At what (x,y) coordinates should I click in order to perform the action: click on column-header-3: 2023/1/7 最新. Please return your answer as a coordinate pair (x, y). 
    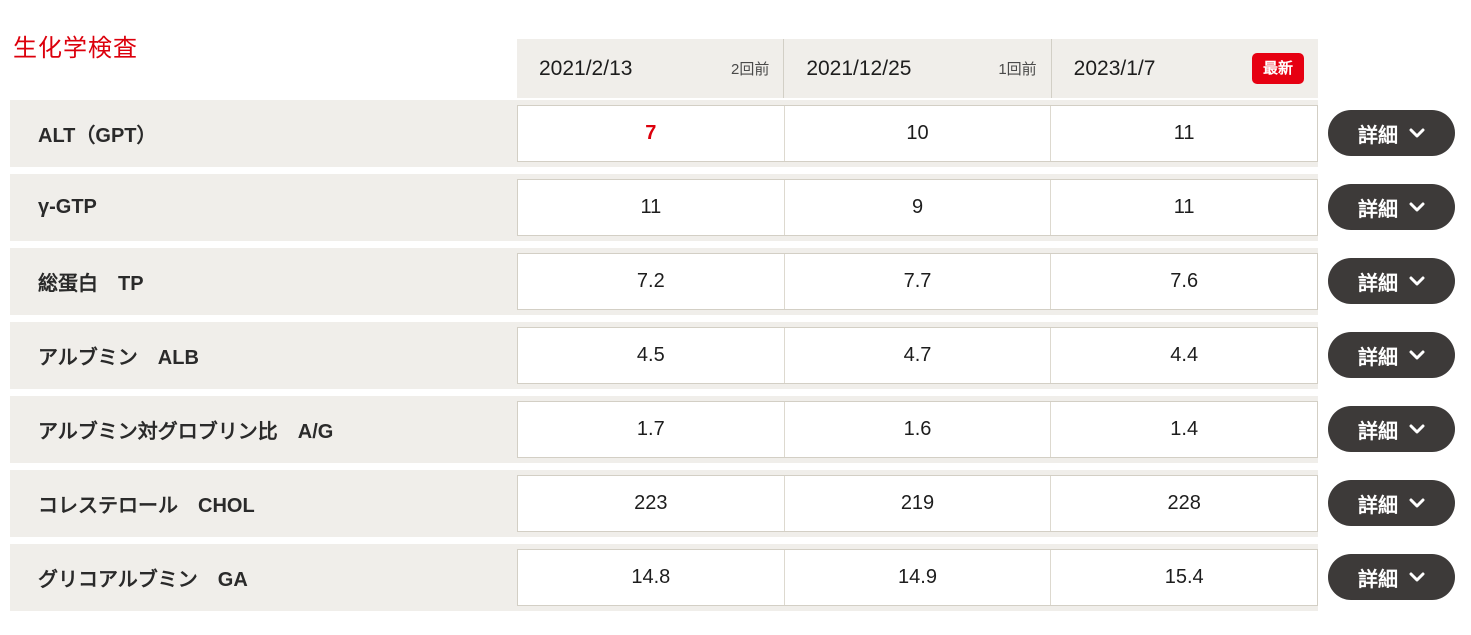
    Looking at the image, I should click on (1184, 68).